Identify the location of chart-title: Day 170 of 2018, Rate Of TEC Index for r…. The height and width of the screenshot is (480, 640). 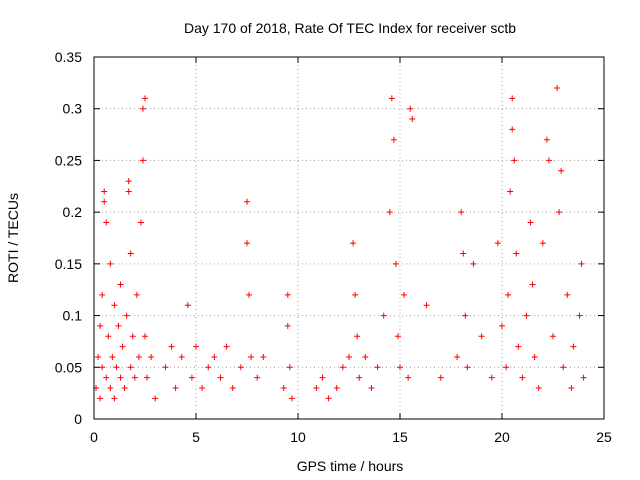
(350, 28).